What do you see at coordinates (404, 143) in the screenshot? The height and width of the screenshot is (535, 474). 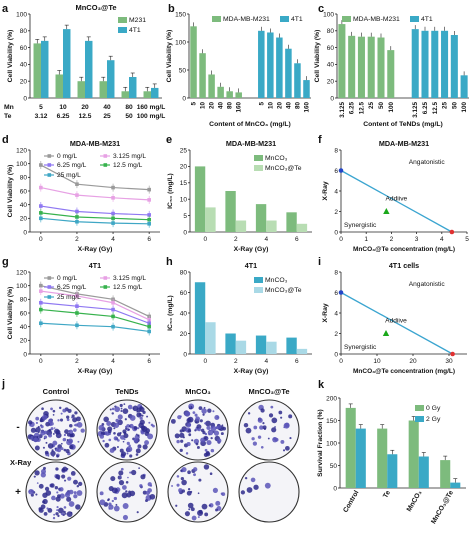 I see `panel-f-title: MDA-MB-M231` at bounding box center [404, 143].